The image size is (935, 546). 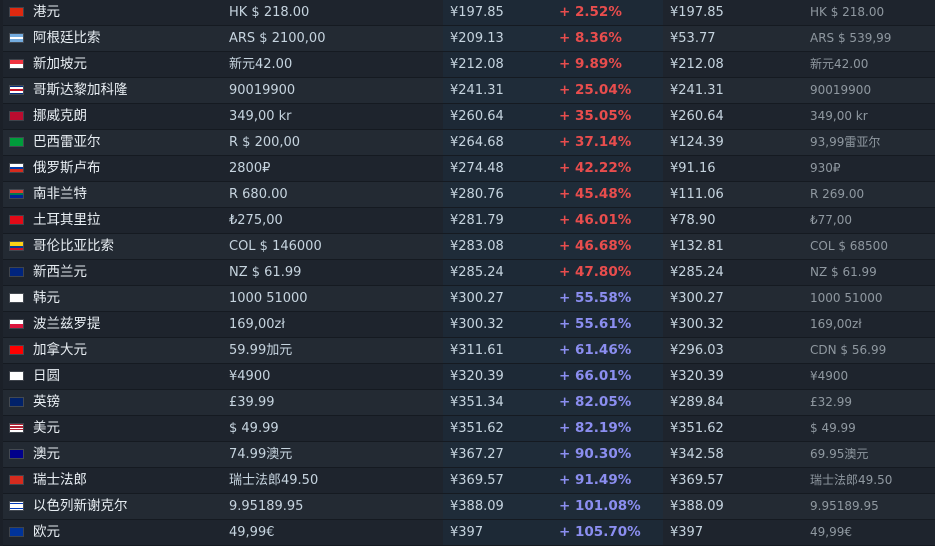 What do you see at coordinates (730, 402) in the screenshot?
I see `adjusted-converted-price: ¥289.84` at bounding box center [730, 402].